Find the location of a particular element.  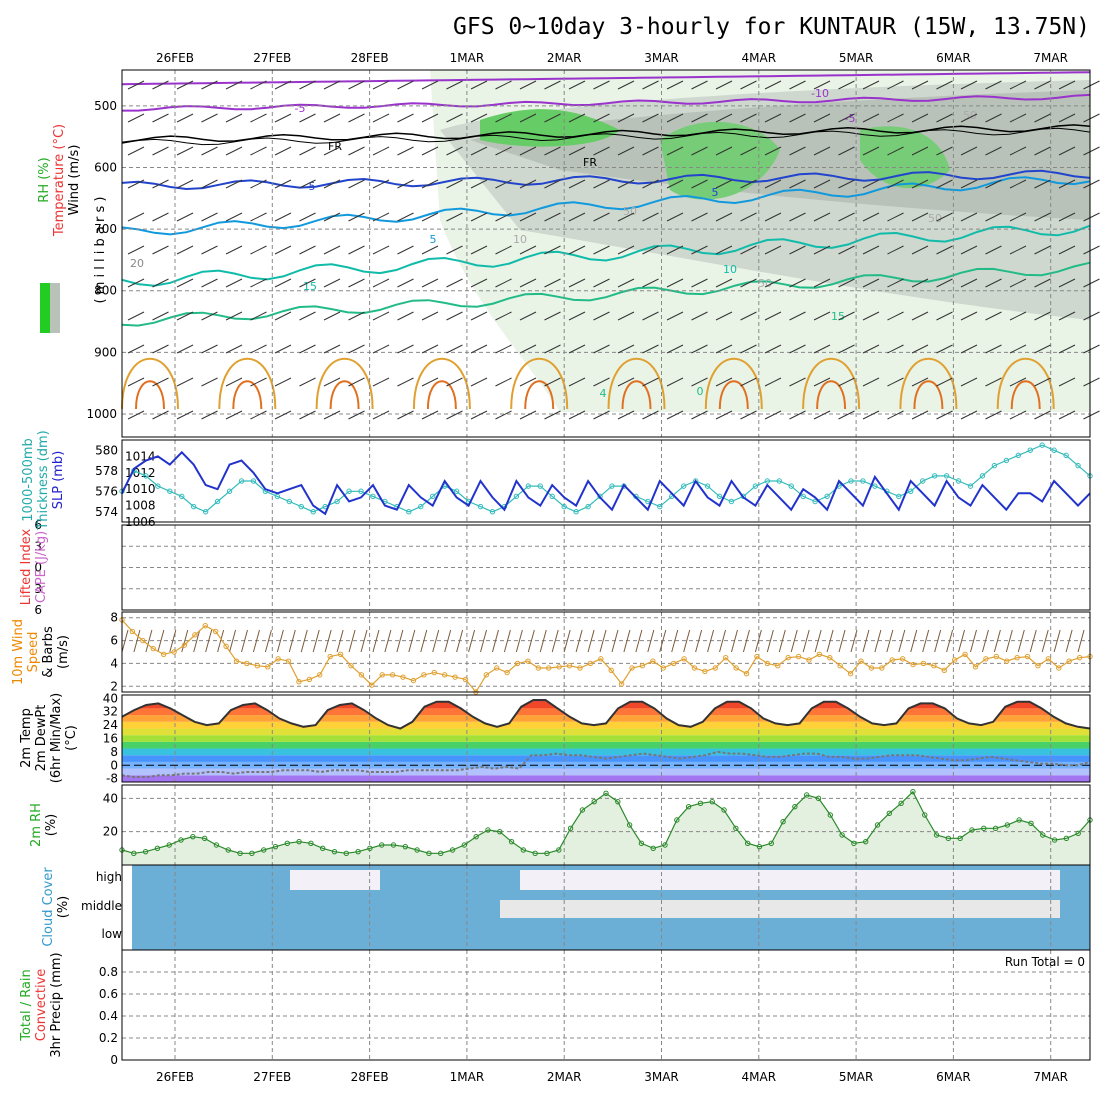

y-tick-label: 580 is located at coordinates (106, 450).